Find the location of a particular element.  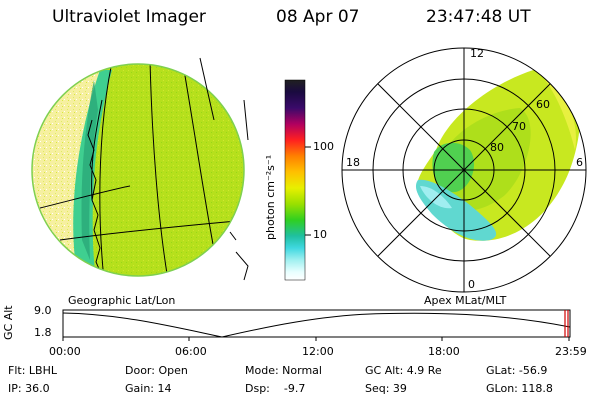

mlt-18-label: 18 is located at coordinates (353, 162).